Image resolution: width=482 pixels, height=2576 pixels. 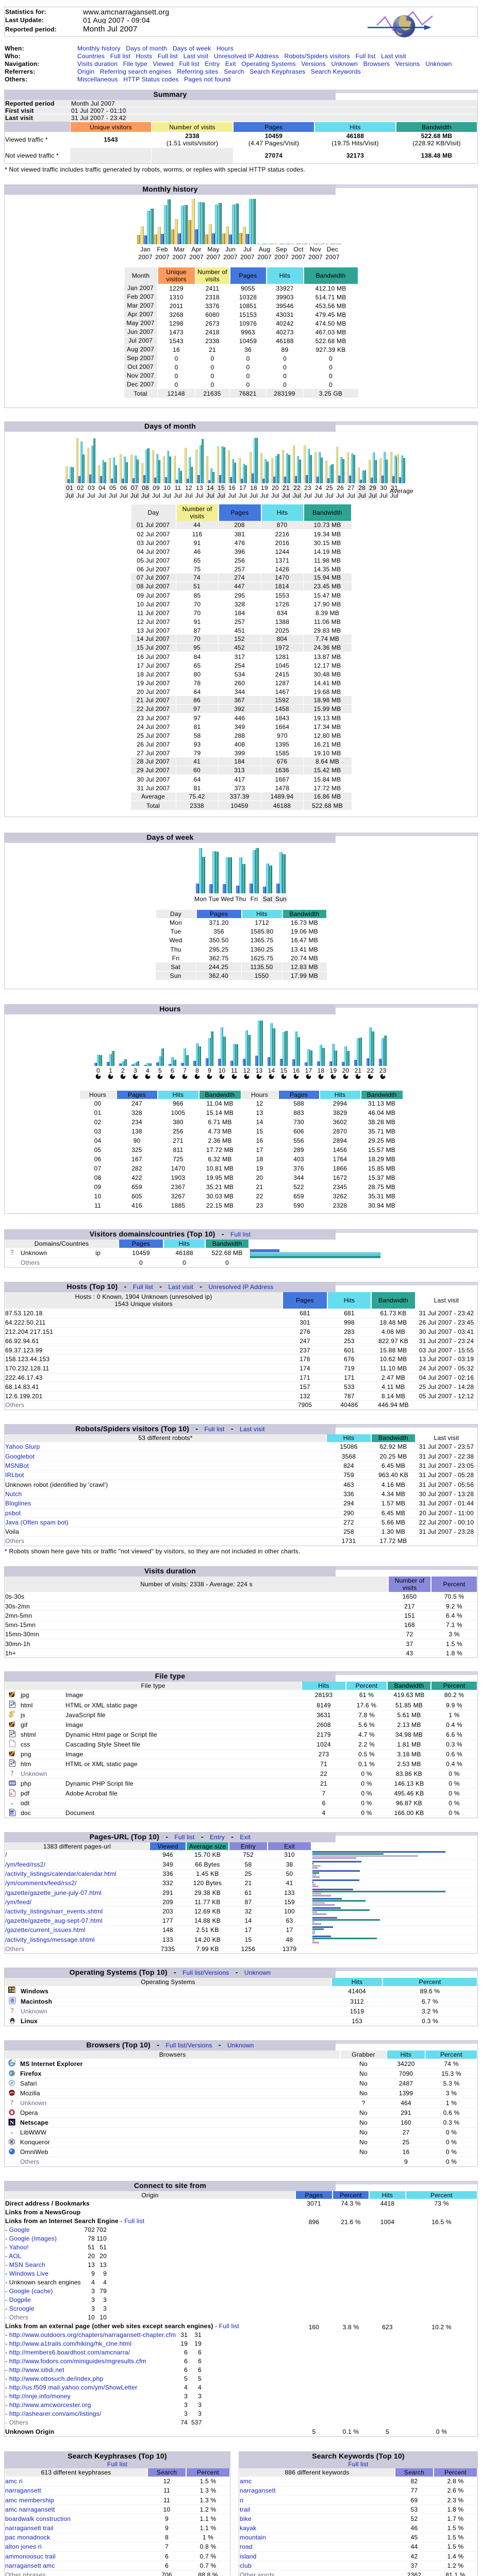 What do you see at coordinates (12, 1783) in the screenshot?
I see `svg-text: PHP` at bounding box center [12, 1783].